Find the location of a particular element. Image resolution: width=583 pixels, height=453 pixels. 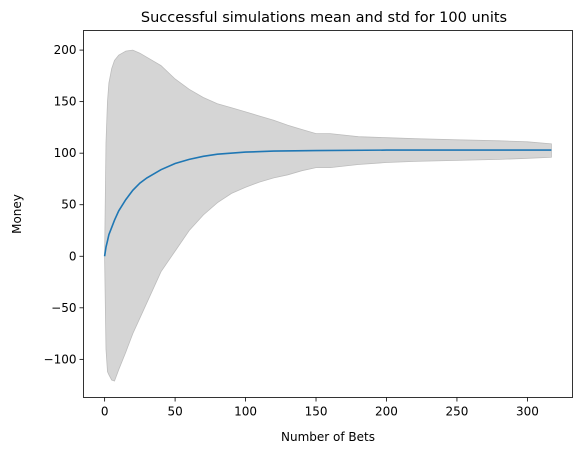

y-axis: −100 −50 0 50 100 150 200 is located at coordinates (64, 204).